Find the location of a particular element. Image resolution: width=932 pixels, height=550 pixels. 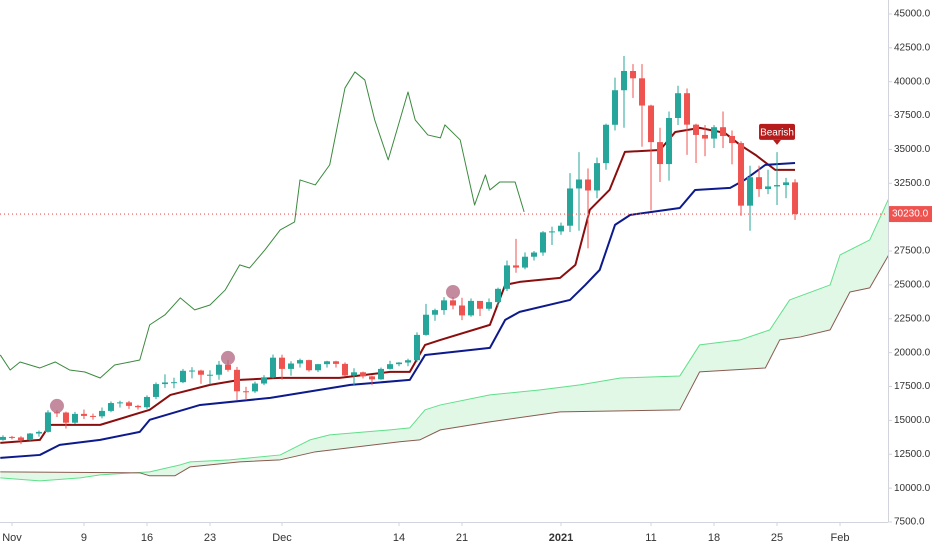

x-tick-label: 14 is located at coordinates (399, 538).